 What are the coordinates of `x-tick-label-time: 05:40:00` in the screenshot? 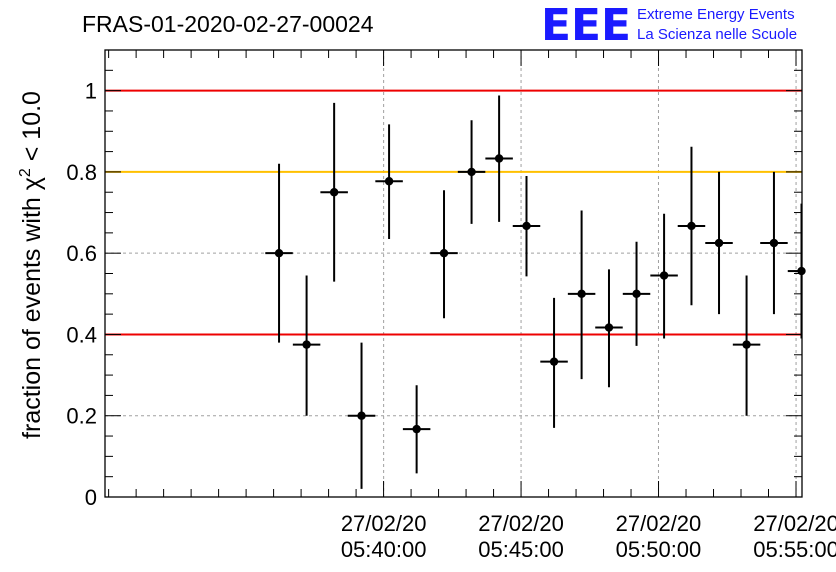 It's located at (384, 549).